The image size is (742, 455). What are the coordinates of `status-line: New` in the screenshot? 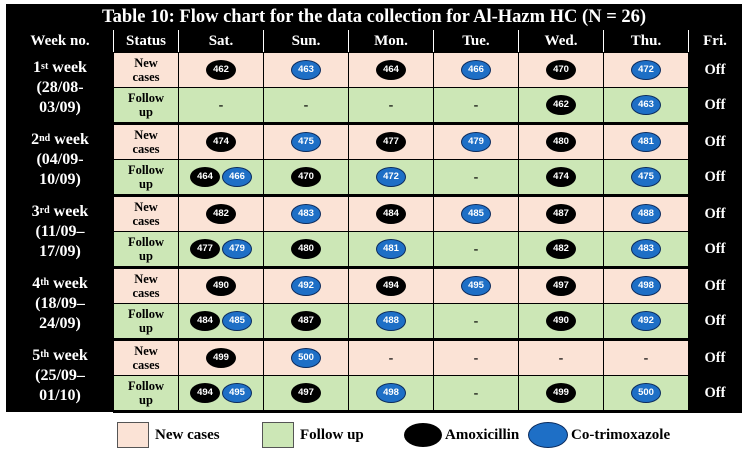 It's located at (146, 279).